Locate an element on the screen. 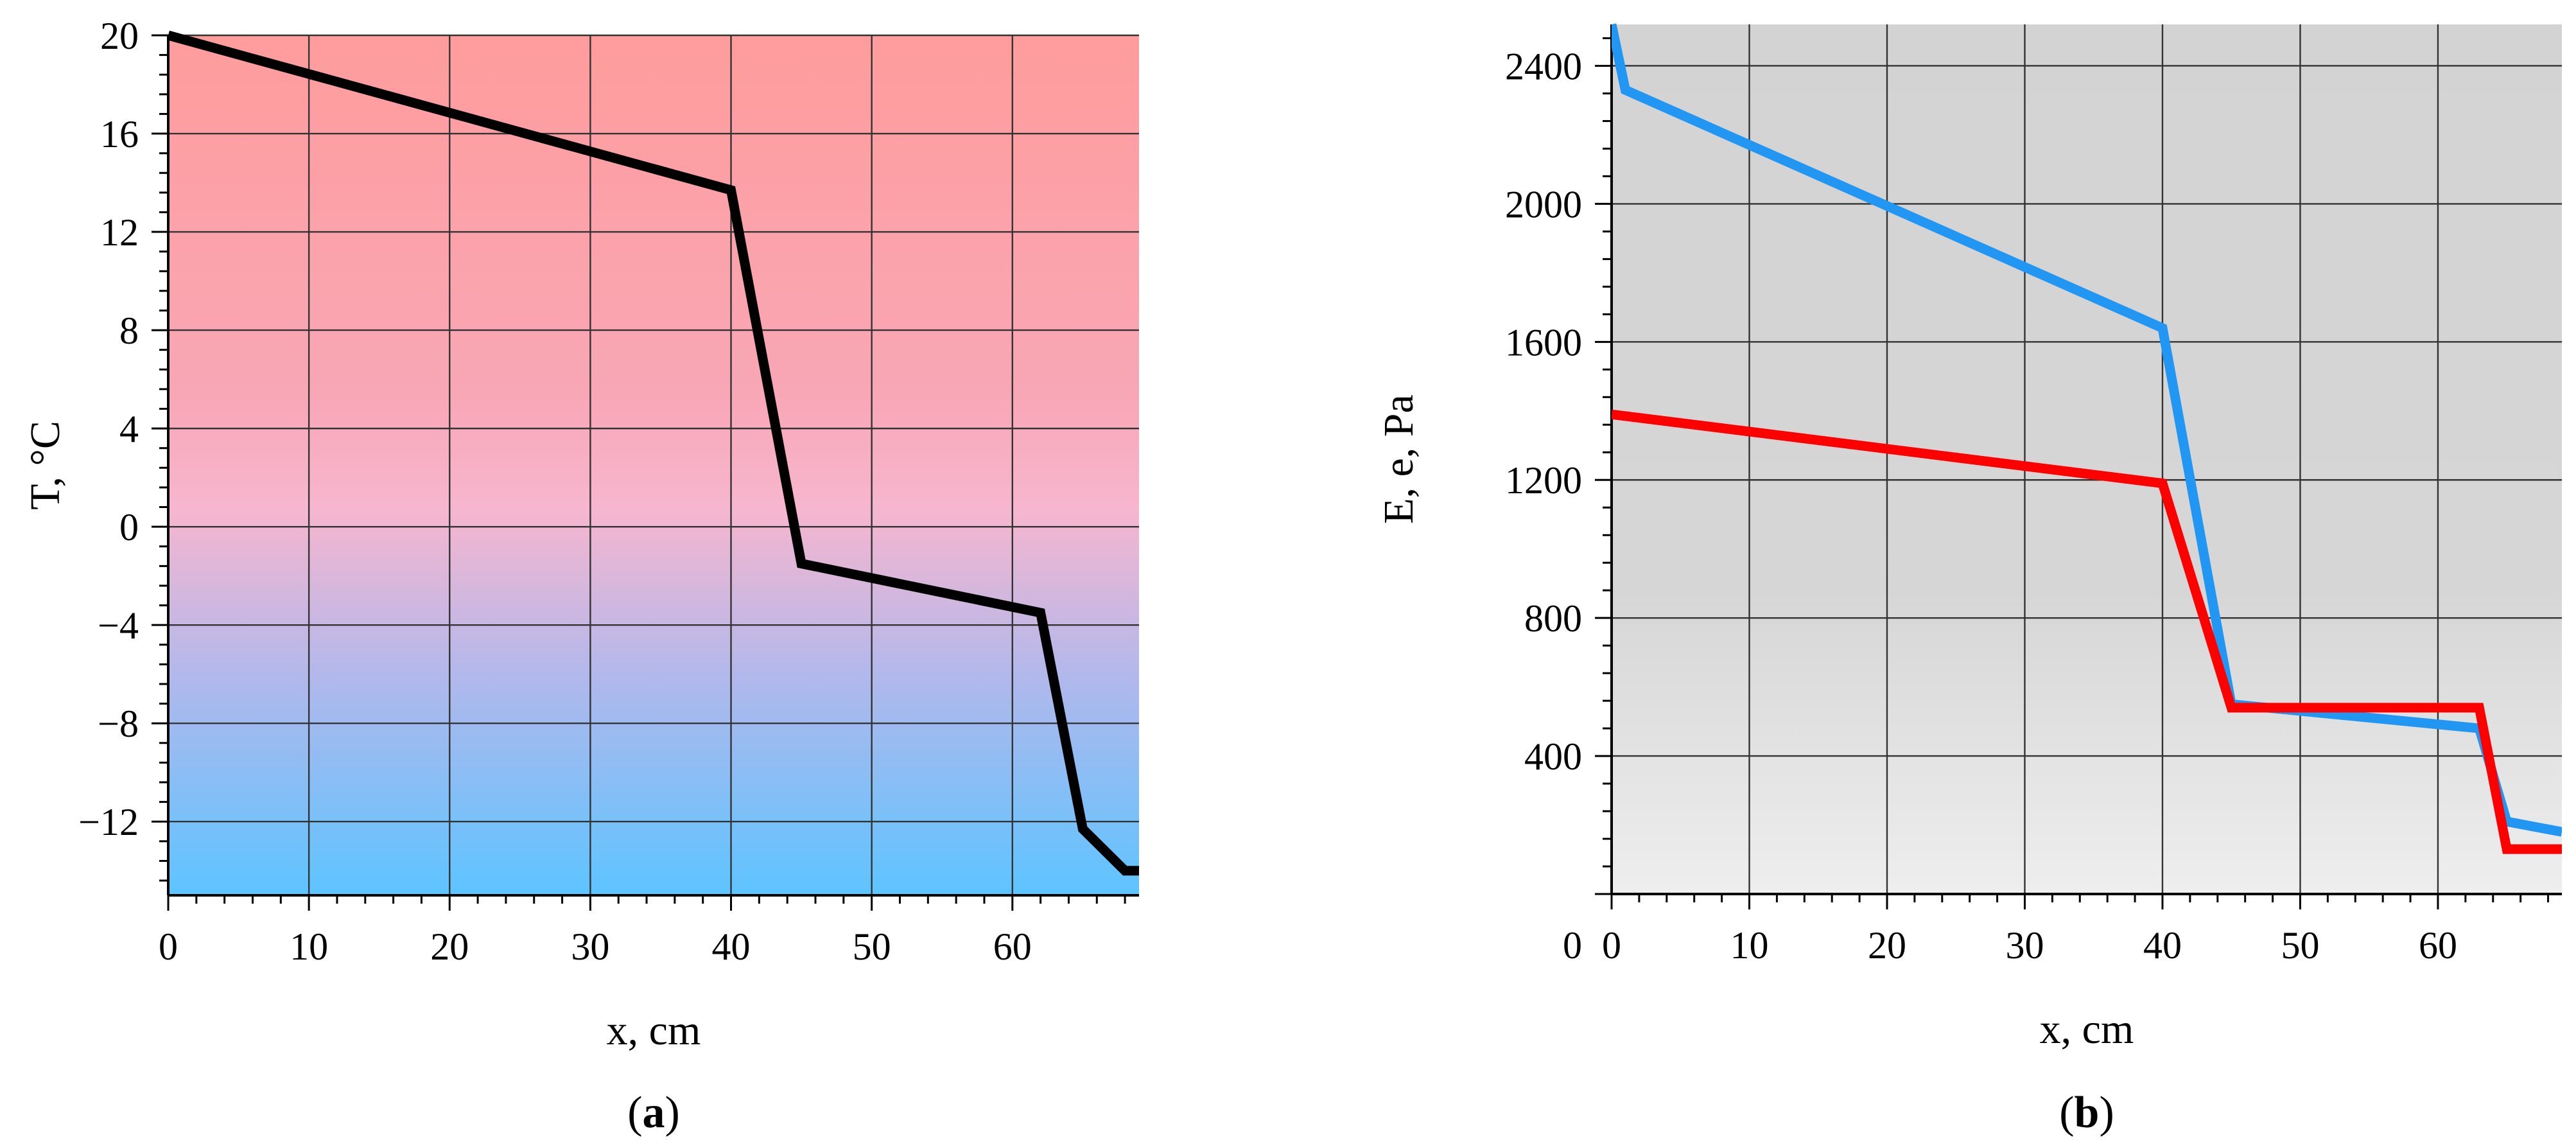  panel-b-label: b is located at coordinates (2087, 1112).